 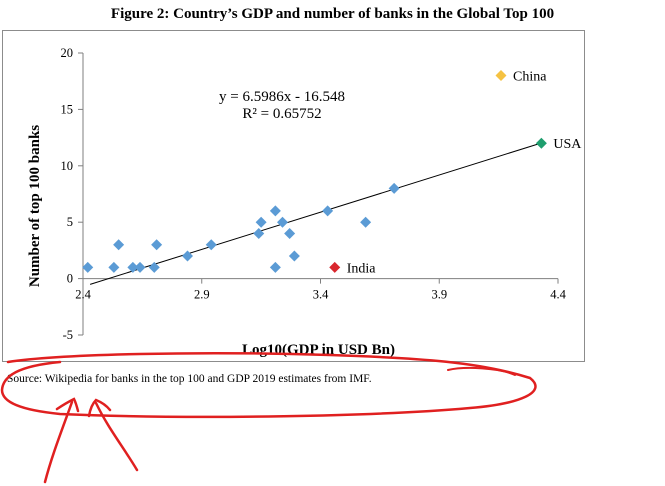 What do you see at coordinates (541, 143) in the screenshot?
I see `usa-data-point` at bounding box center [541, 143].